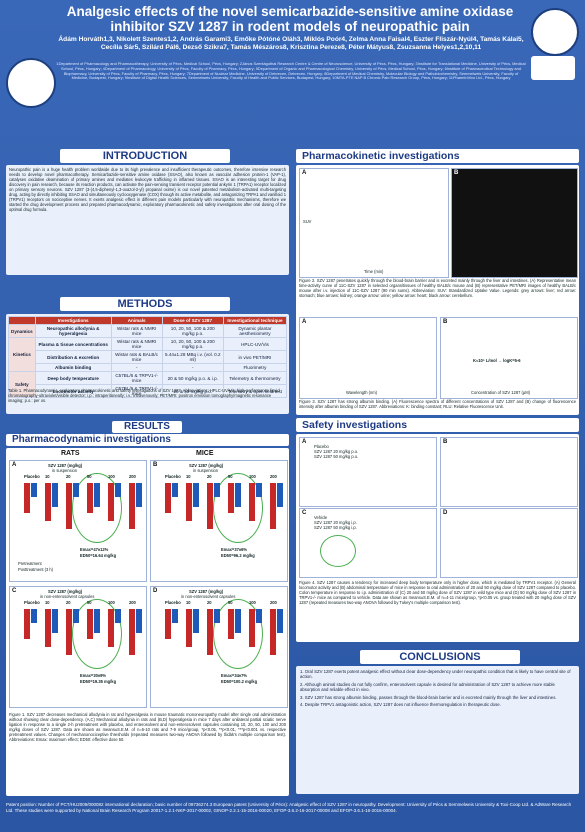 This screenshot has height=832, width=585. I want to click on table-corner, so click(22, 320).